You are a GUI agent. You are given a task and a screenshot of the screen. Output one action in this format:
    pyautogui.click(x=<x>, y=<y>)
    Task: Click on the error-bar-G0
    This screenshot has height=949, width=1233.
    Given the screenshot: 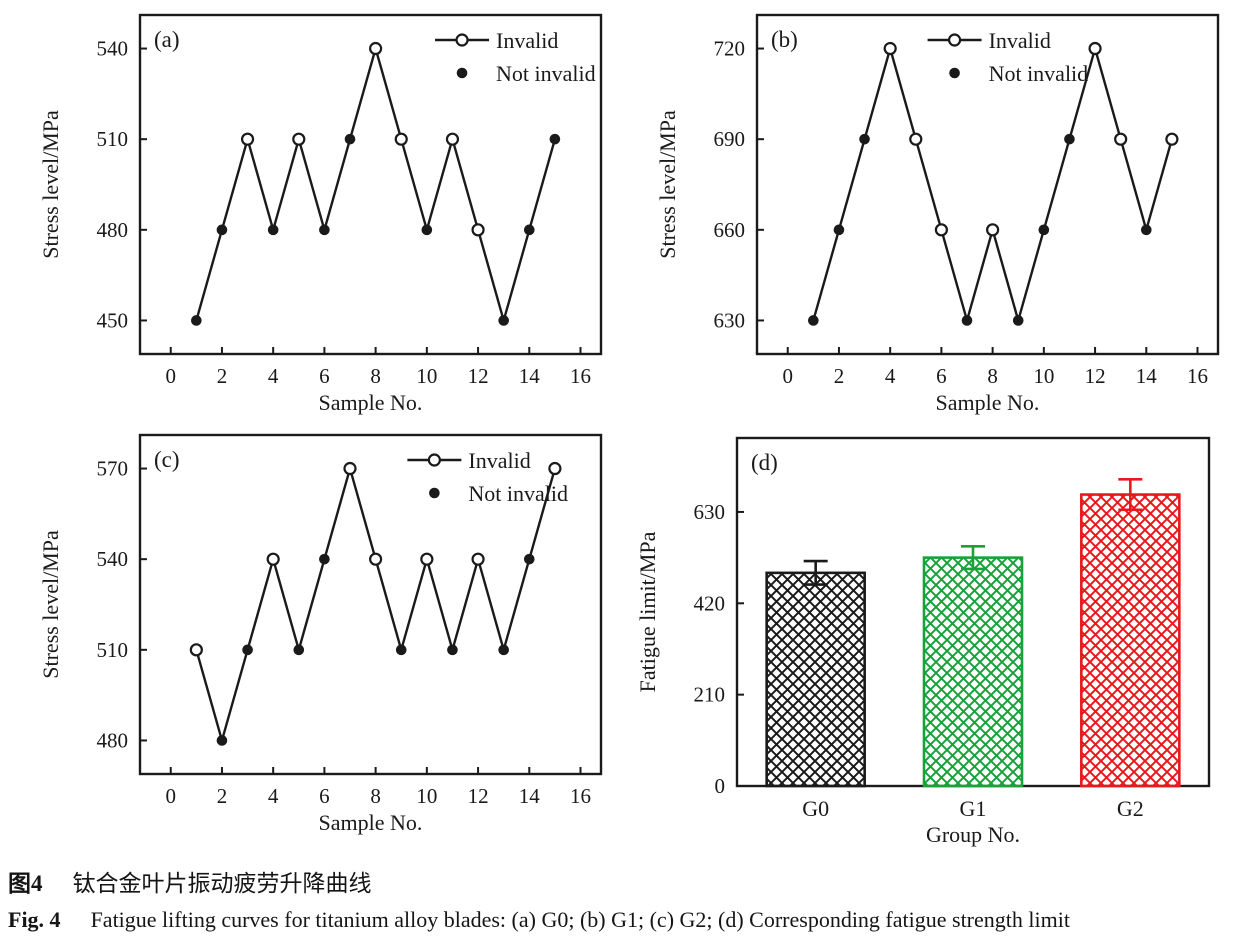 What is the action you would take?
    pyautogui.click(x=815, y=572)
    